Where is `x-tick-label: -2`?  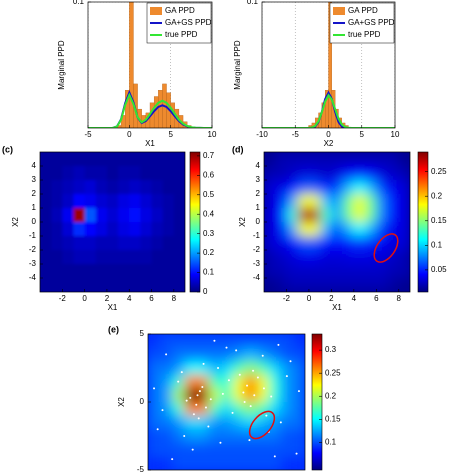
x-tick-label: -2 is located at coordinates (63, 298).